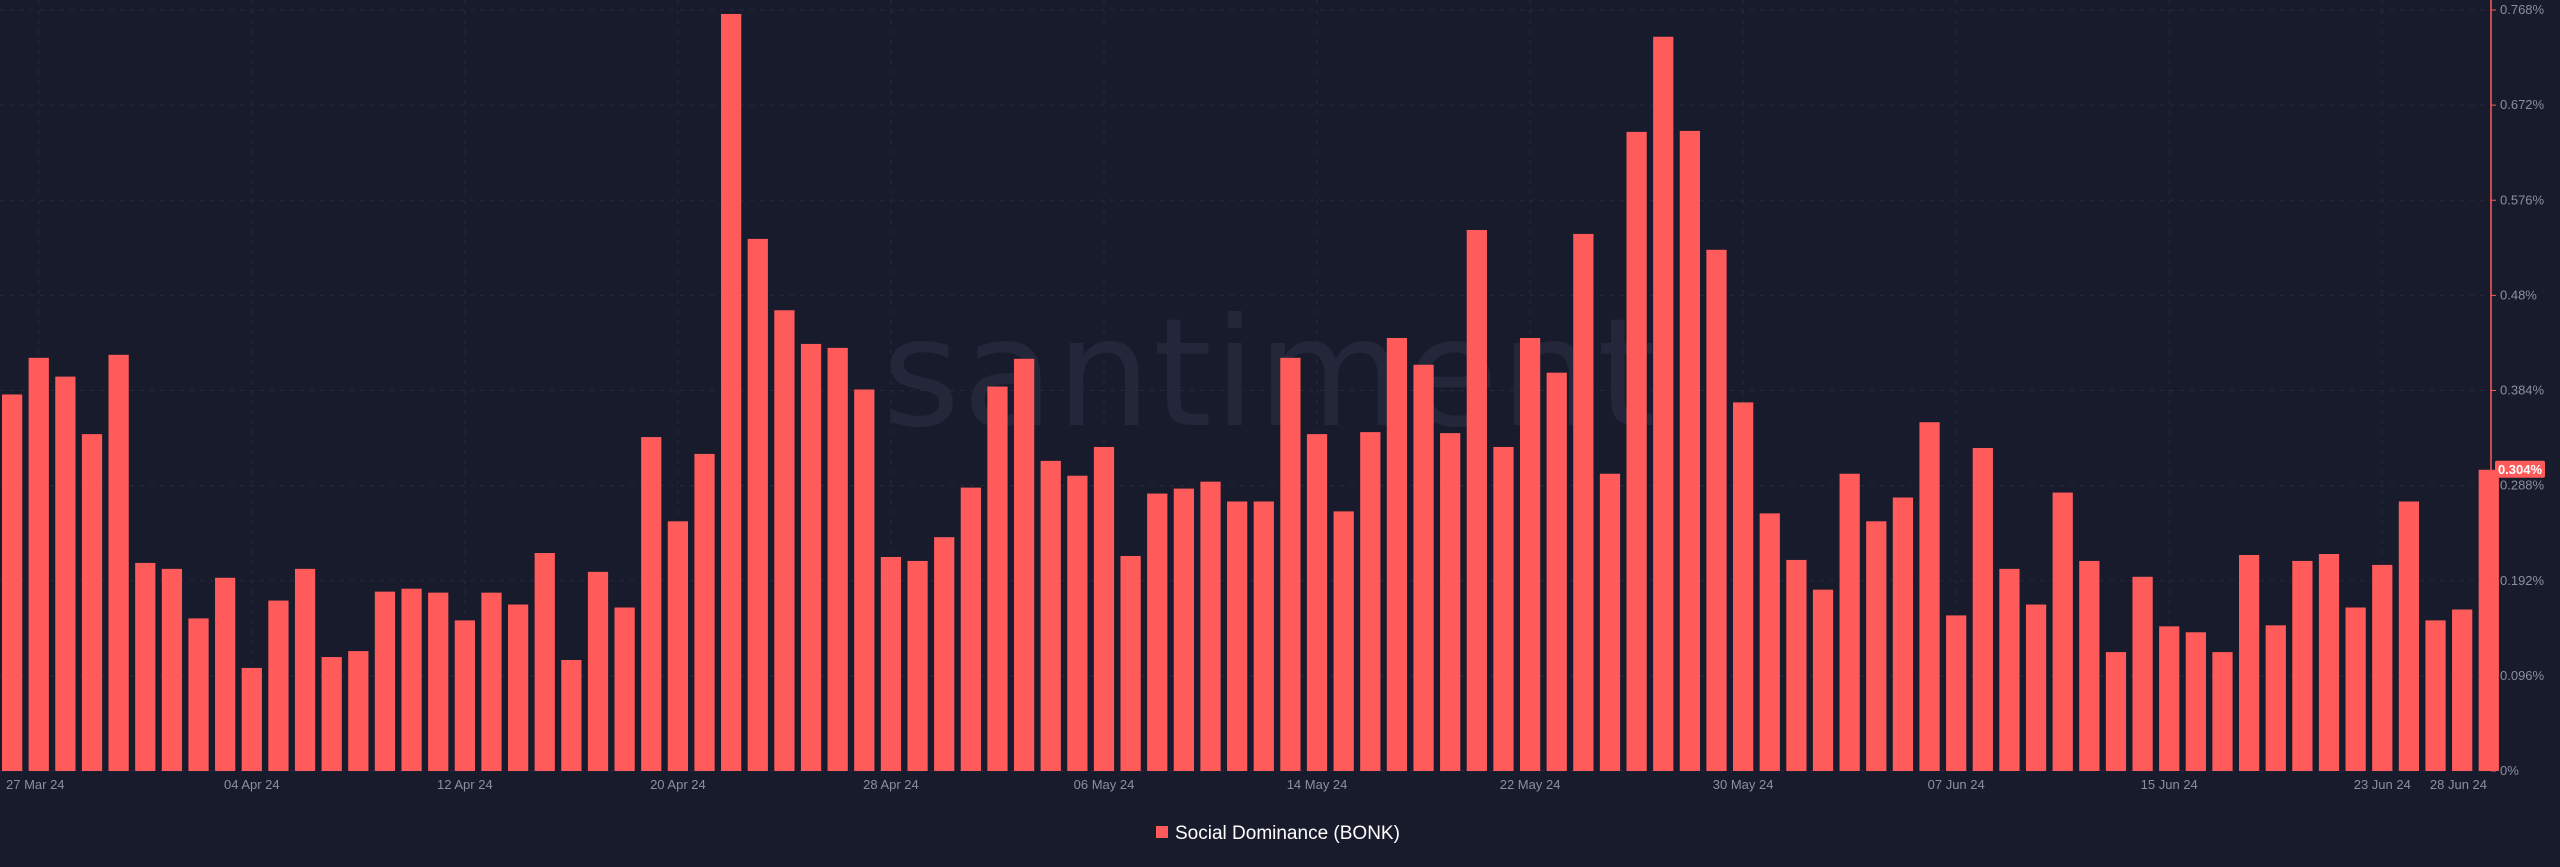 This screenshot has height=867, width=2560. What do you see at coordinates (1278, 833) in the screenshot?
I see `legend: Social Dominance (BONK)` at bounding box center [1278, 833].